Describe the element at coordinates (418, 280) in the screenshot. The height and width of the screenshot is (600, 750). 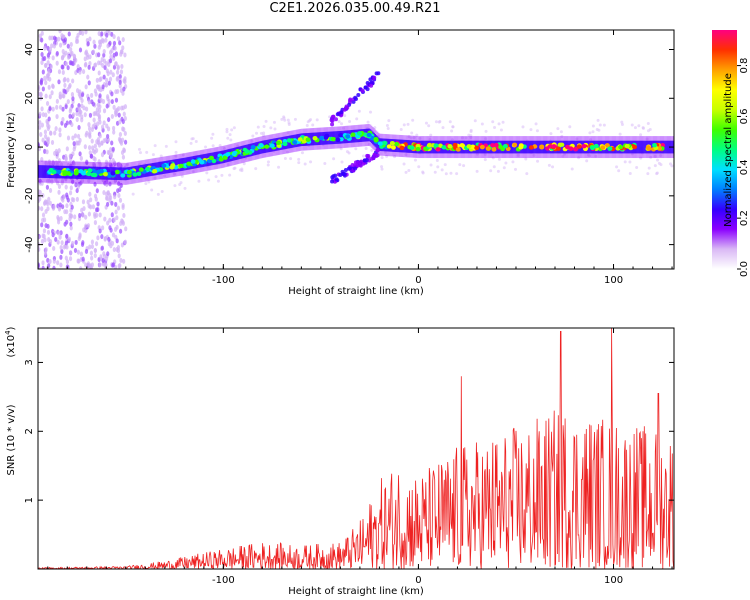
I see `spectrogram-x-tick-label: 0` at that location.